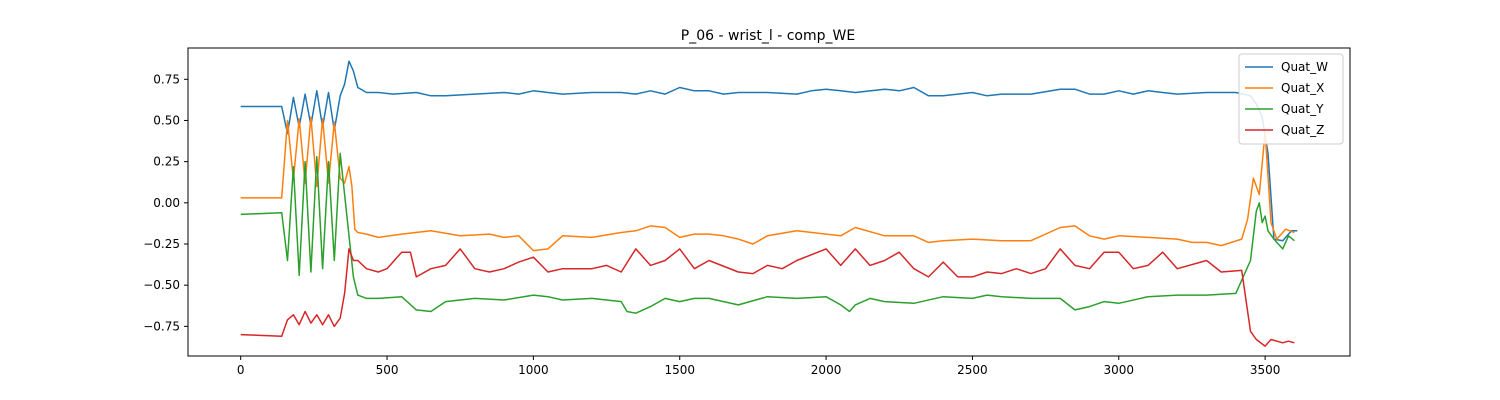 This screenshot has width=1500, height=400. Describe the element at coordinates (241, 370) in the screenshot. I see `x-tick-label: 0` at that location.